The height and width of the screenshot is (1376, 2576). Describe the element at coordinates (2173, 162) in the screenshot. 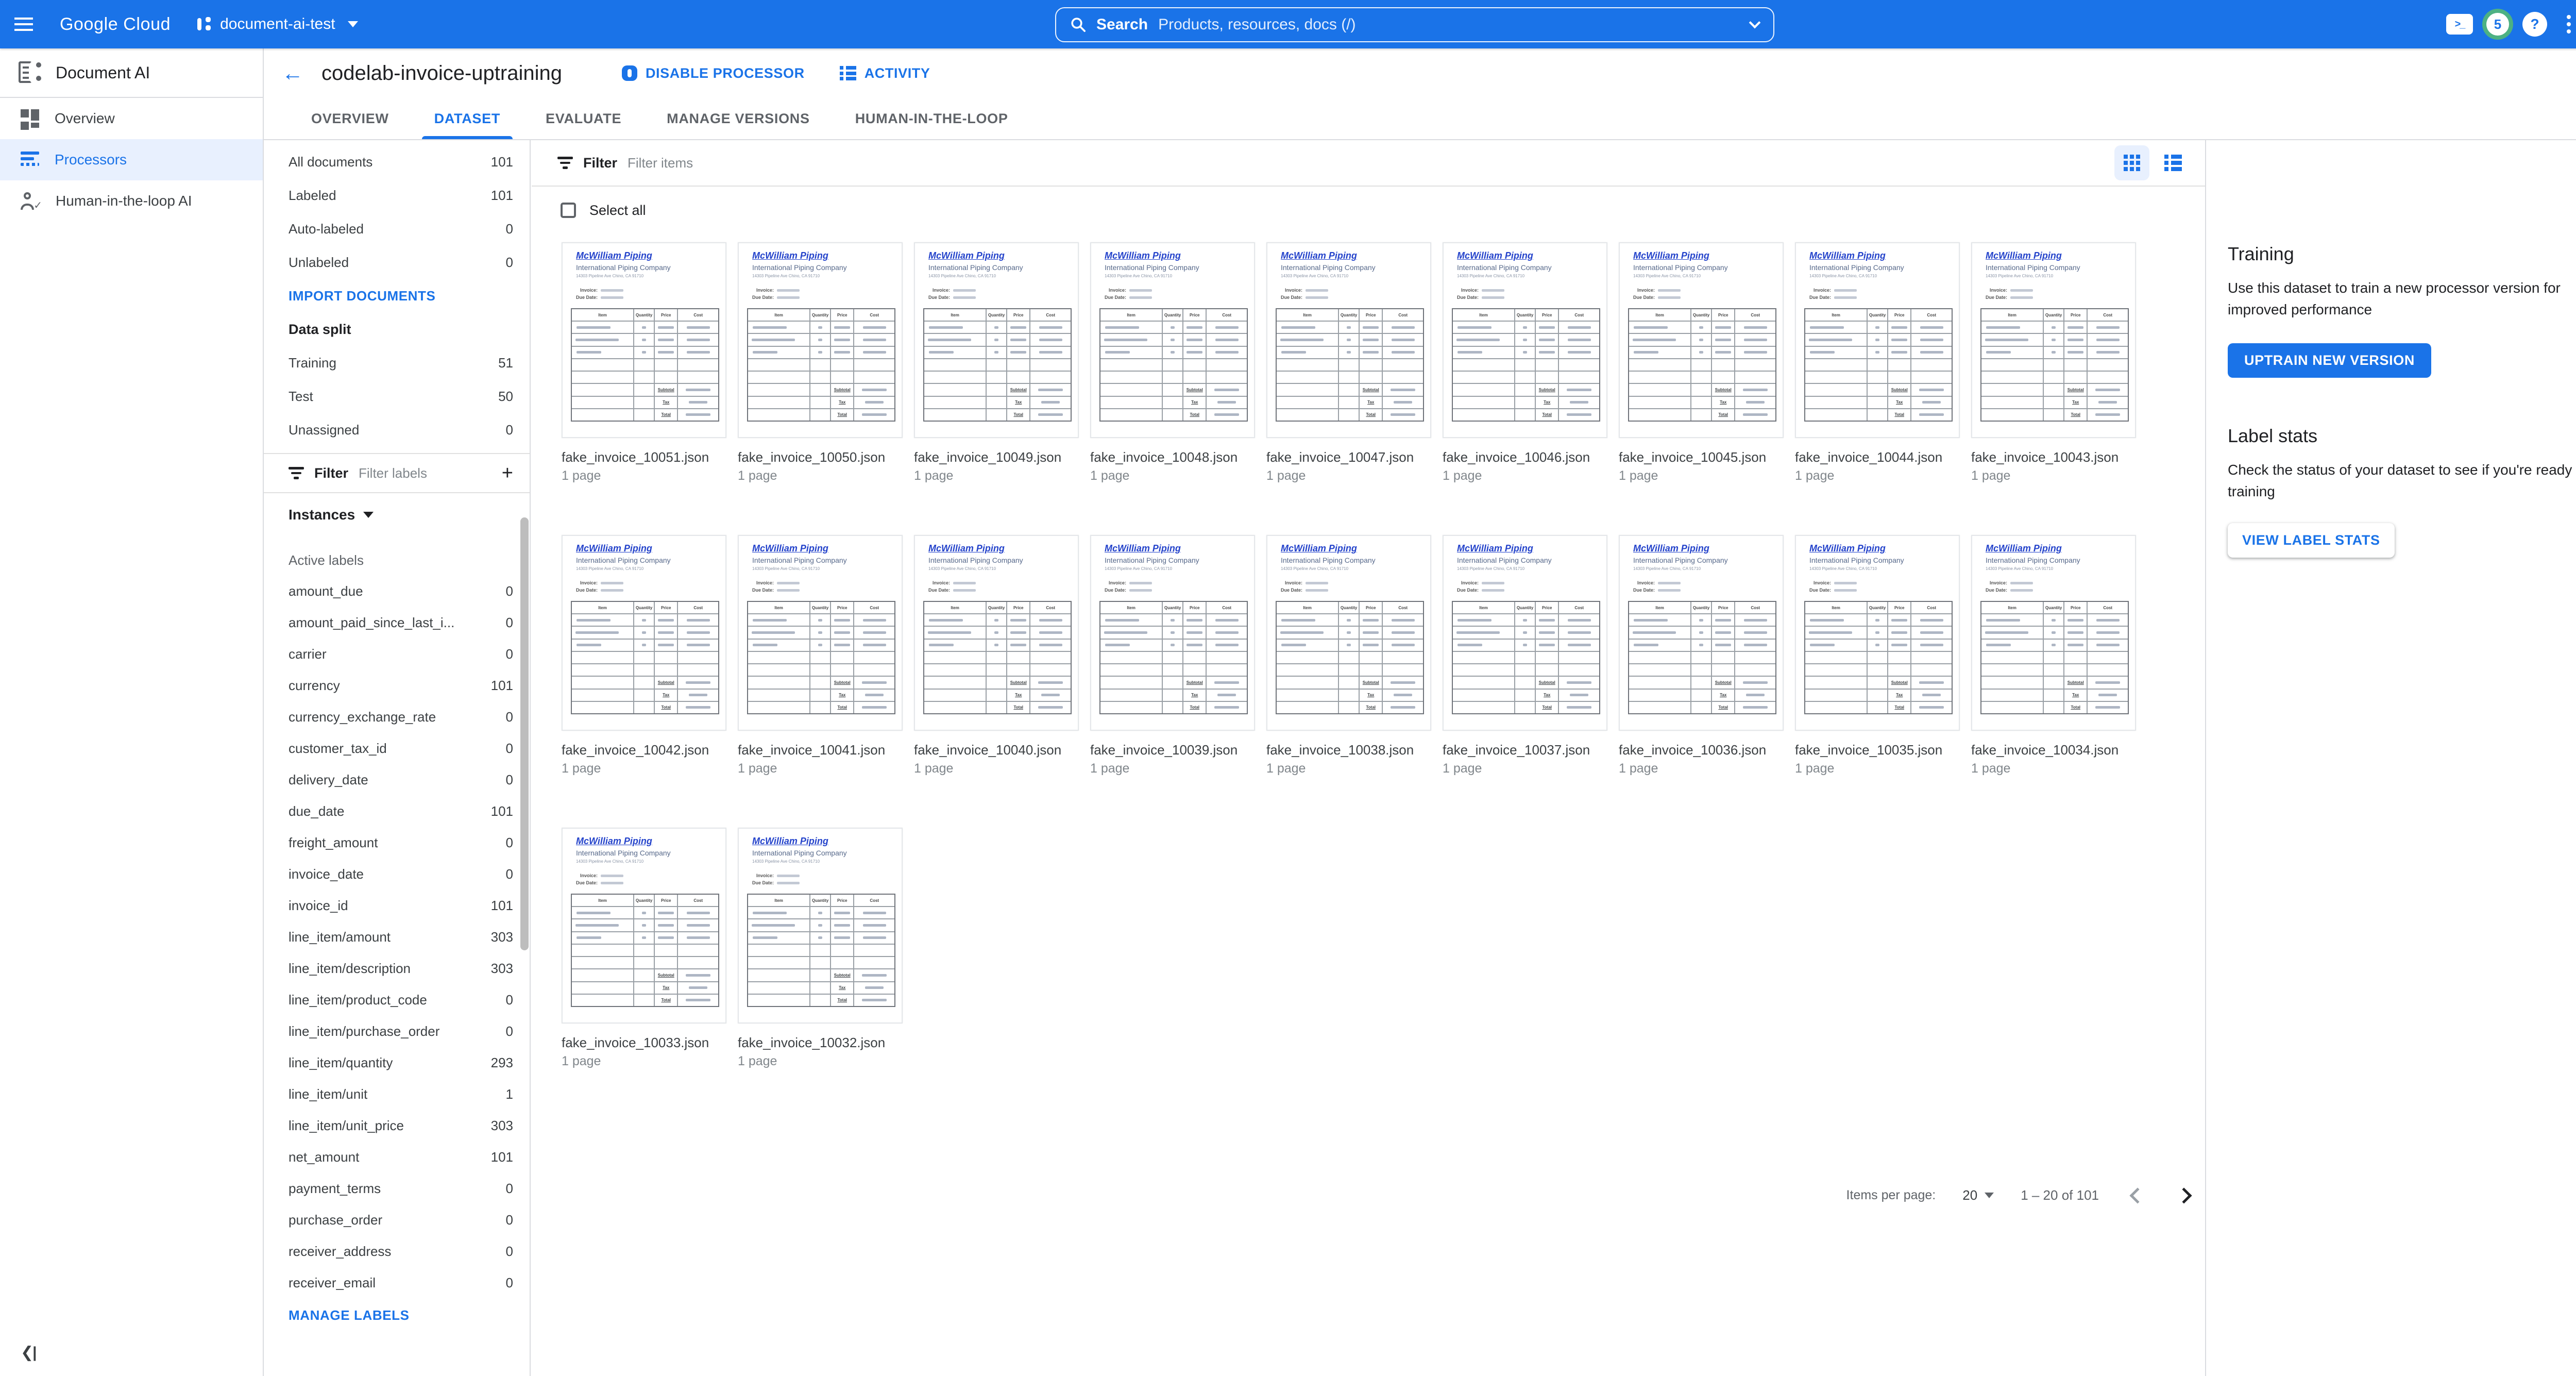

I see `list-view-button` at that location.